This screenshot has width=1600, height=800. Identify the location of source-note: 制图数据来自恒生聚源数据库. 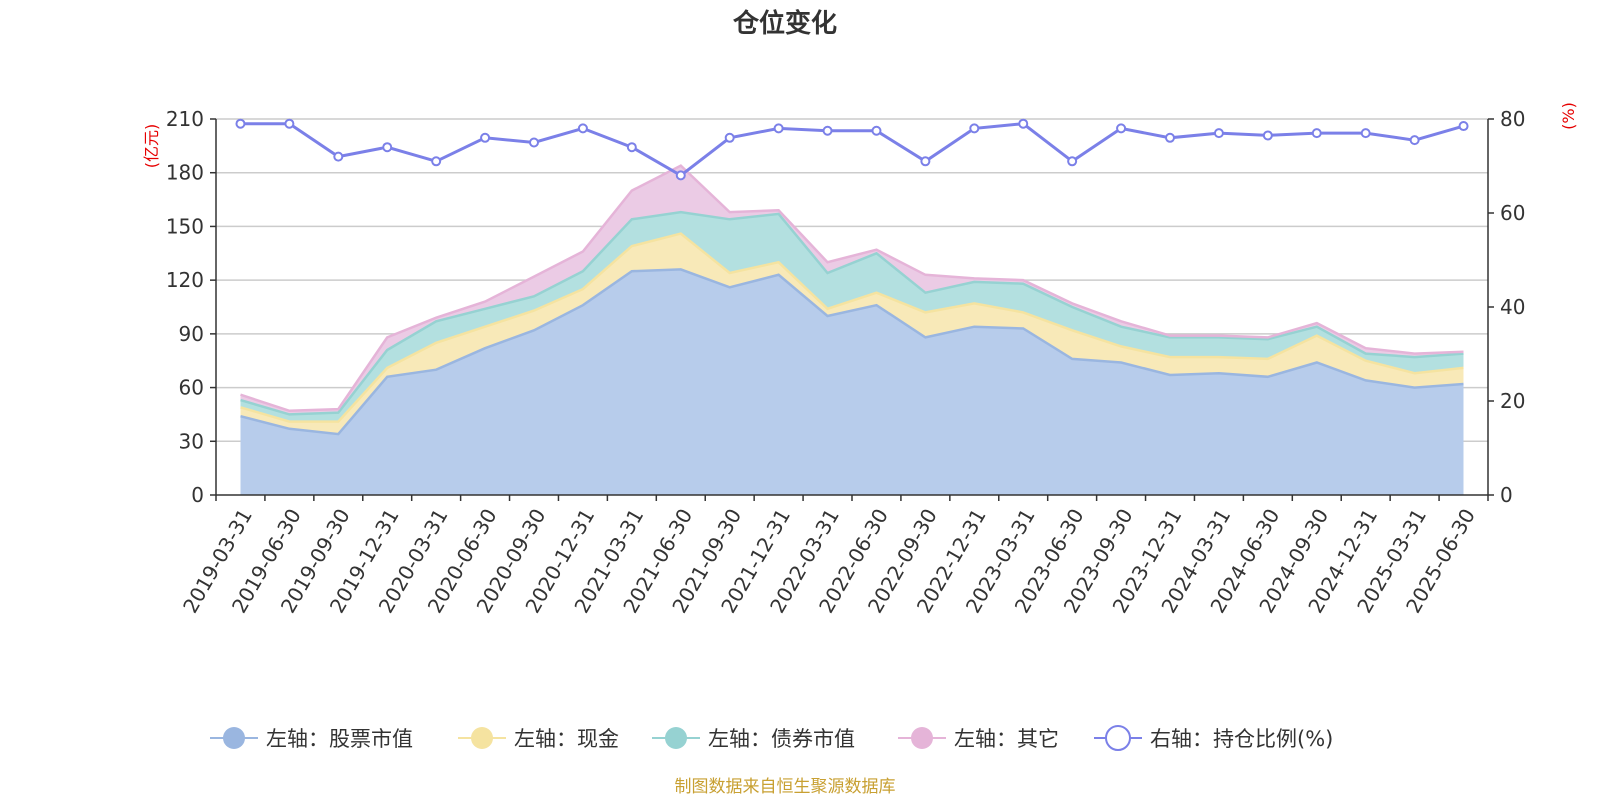
(785, 787).